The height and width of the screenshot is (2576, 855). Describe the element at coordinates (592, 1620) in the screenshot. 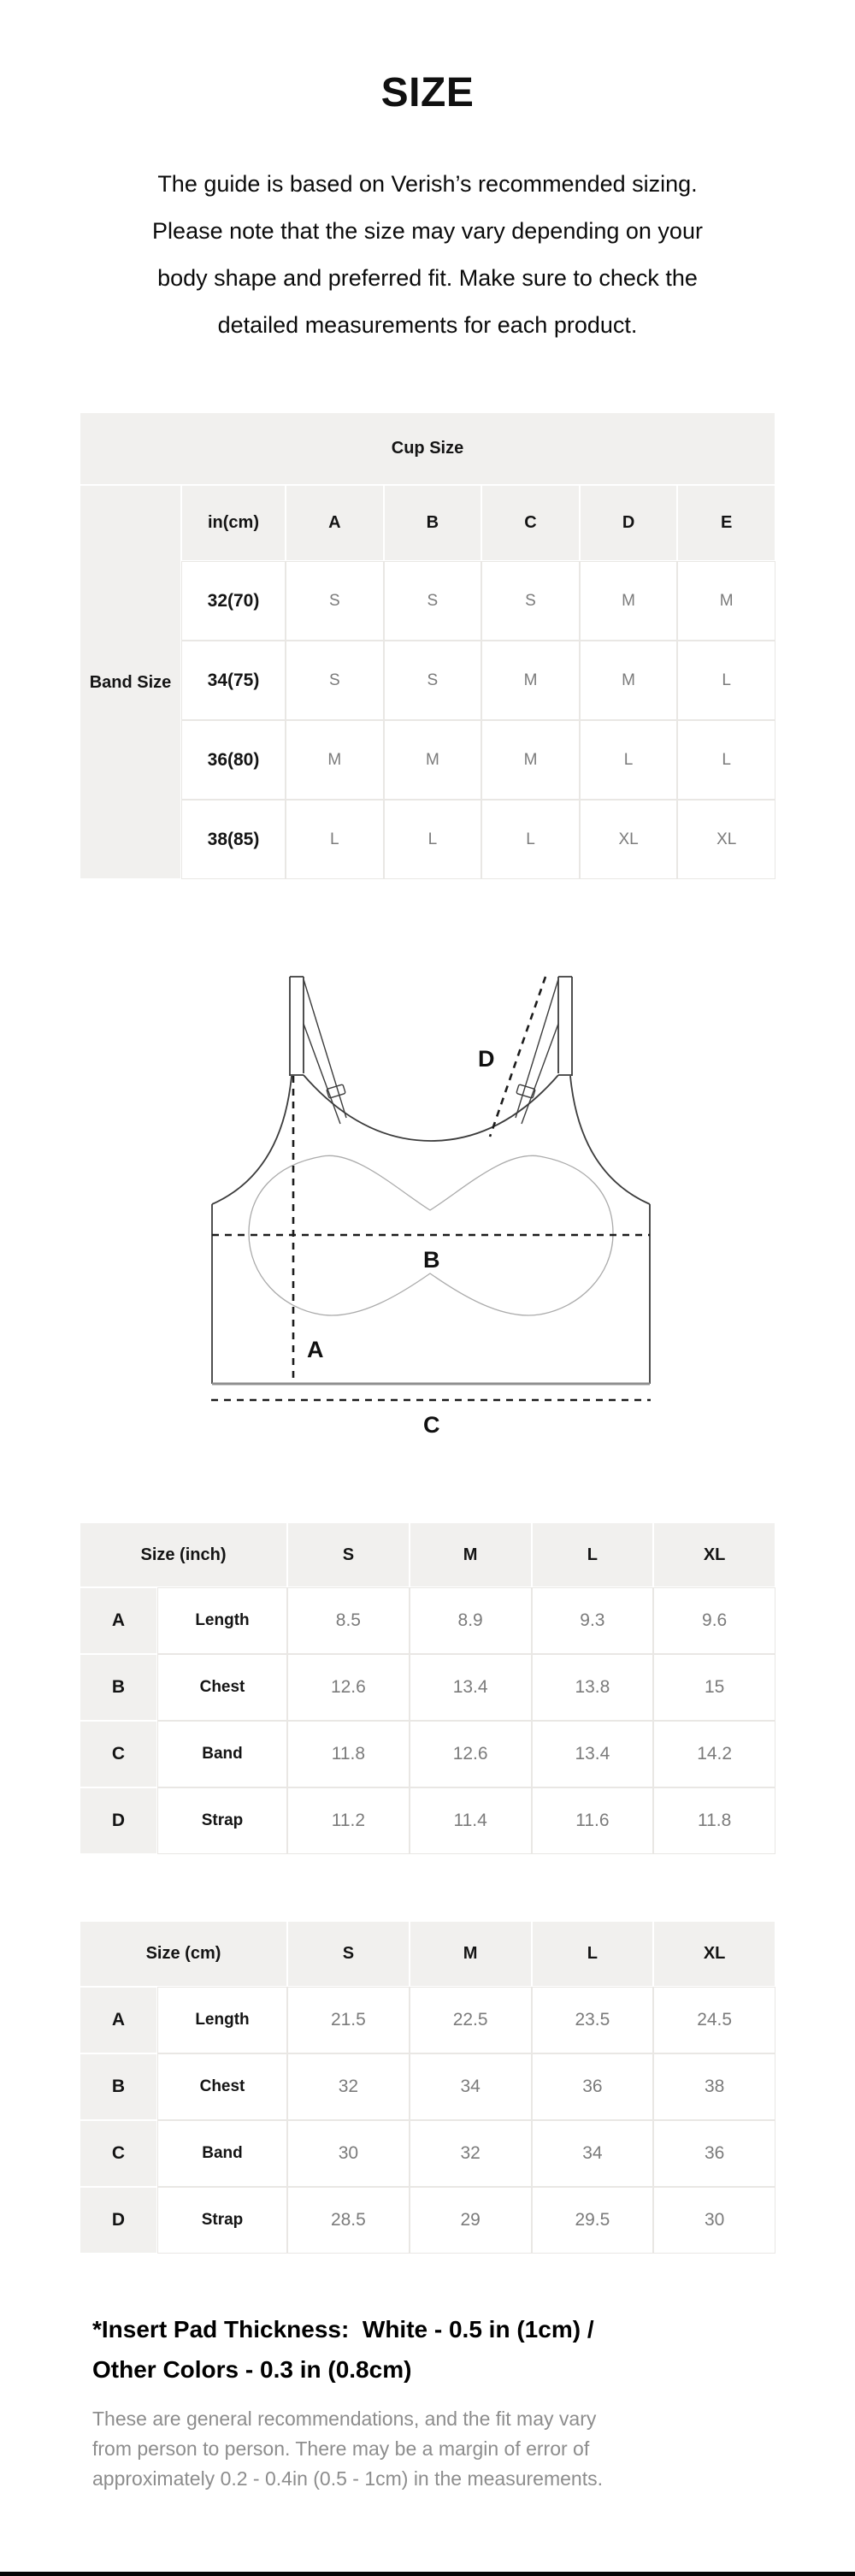

I see `measure-value: 9.3` at that location.